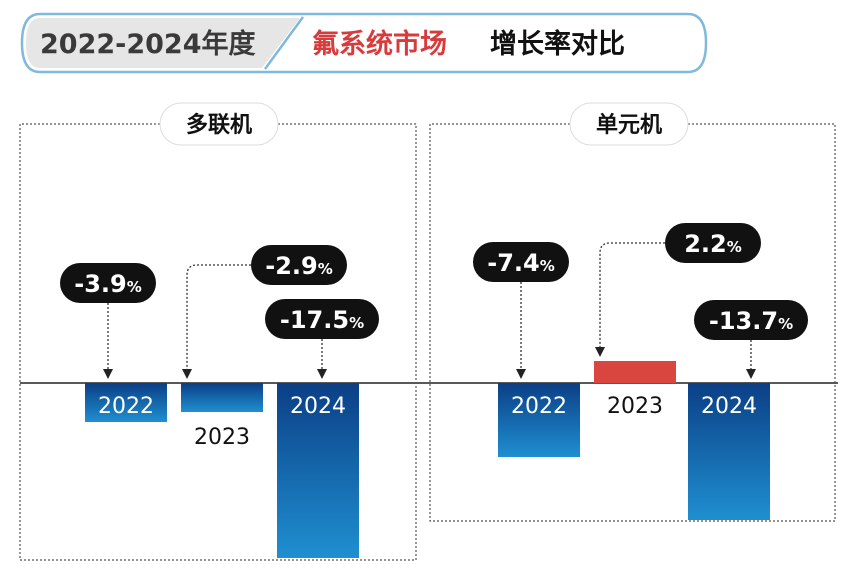 This screenshot has height=576, width=851. I want to click on panel-title: 单元机, so click(629, 125).